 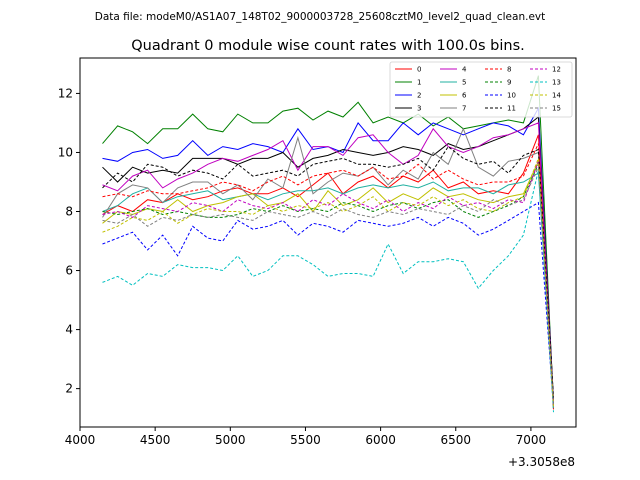 I want to click on legend-label-5: 5, so click(x=464, y=83).